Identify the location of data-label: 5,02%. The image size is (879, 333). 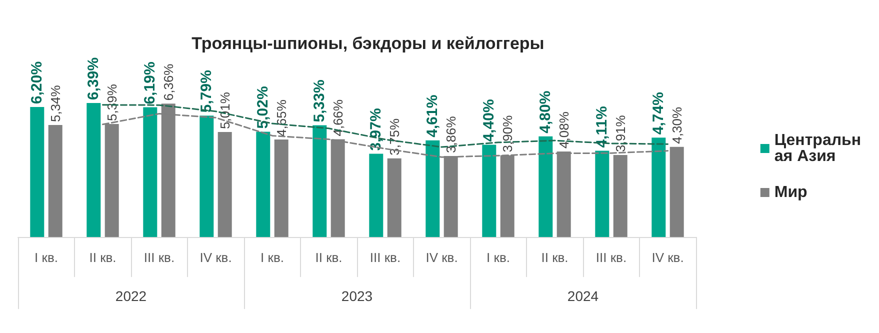
(263, 107).